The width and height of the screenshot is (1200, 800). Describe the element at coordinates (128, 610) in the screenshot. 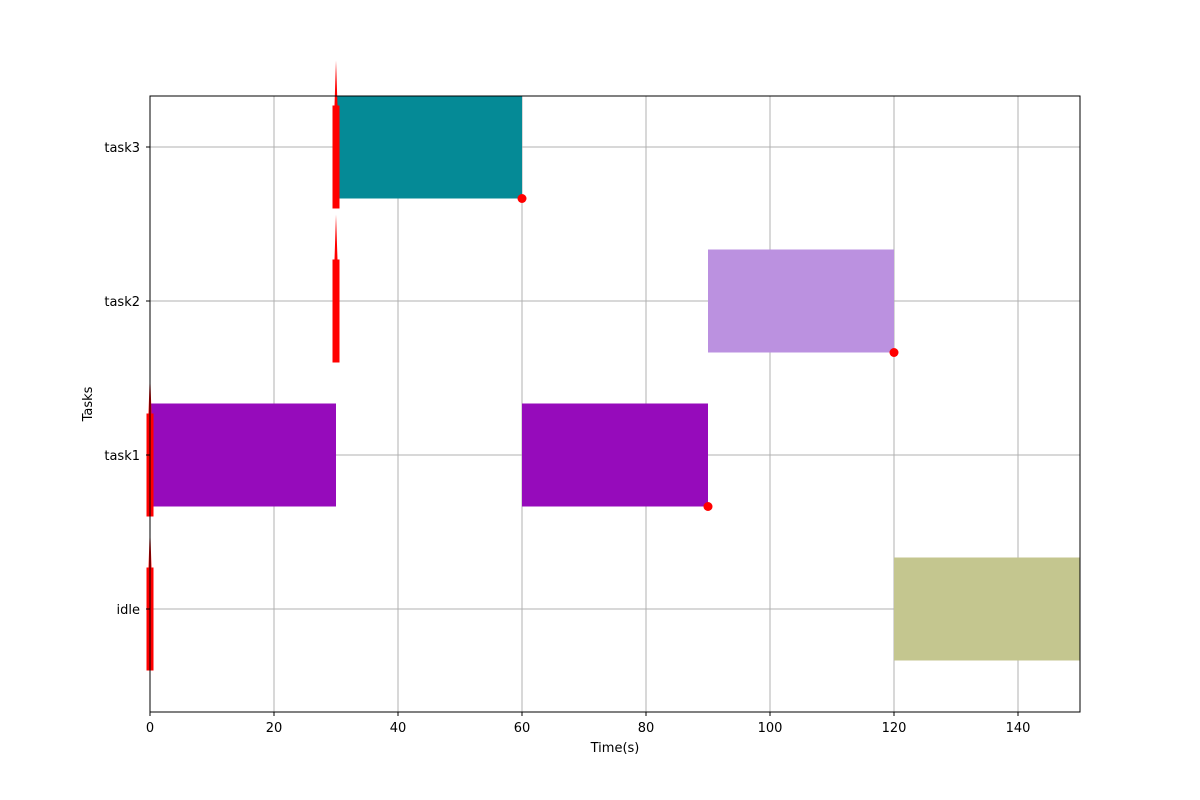

I see `y-tick-label-idle: idle` at that location.